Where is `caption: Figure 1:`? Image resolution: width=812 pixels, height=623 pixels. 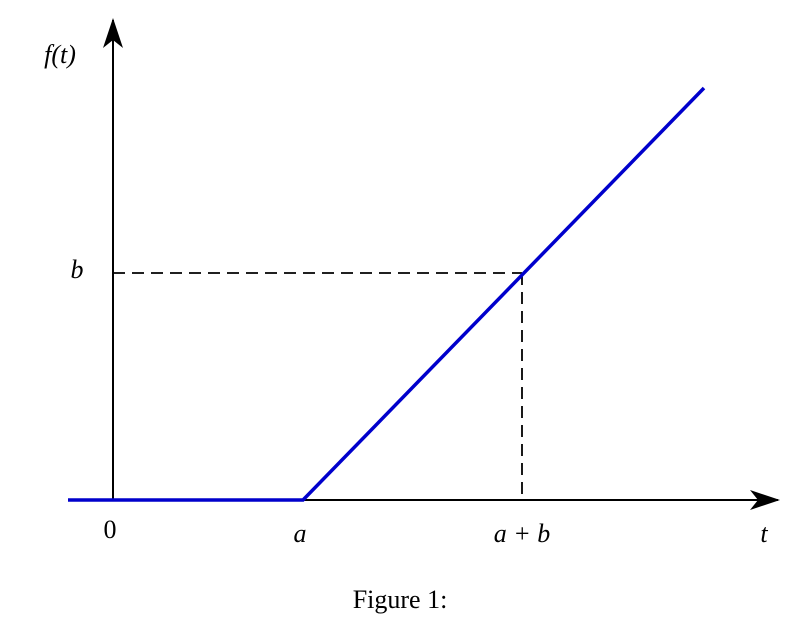
caption: Figure 1: is located at coordinates (400, 599).